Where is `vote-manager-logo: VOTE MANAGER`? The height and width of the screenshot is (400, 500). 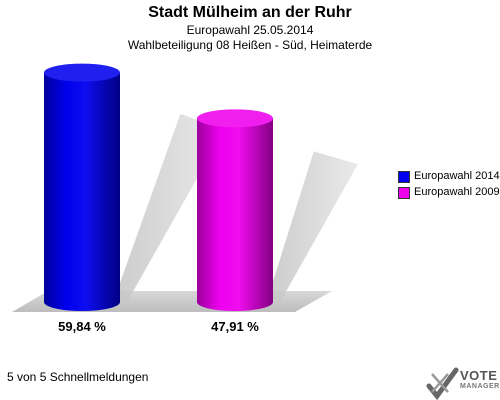 vote-manager-logo: VOTE MANAGER is located at coordinates (463, 383).